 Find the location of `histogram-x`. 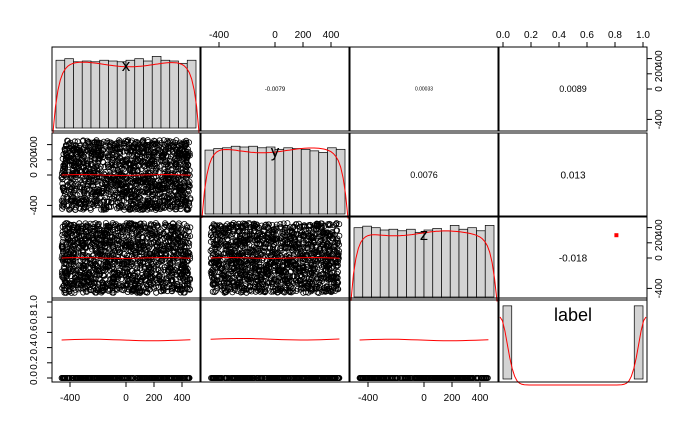

histogram-x is located at coordinates (126, 92).